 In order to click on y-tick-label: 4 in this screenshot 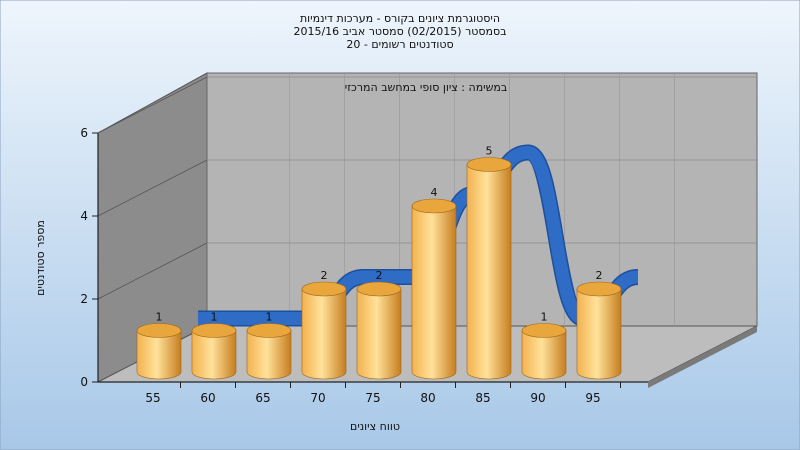, I will do `click(84, 216)`.